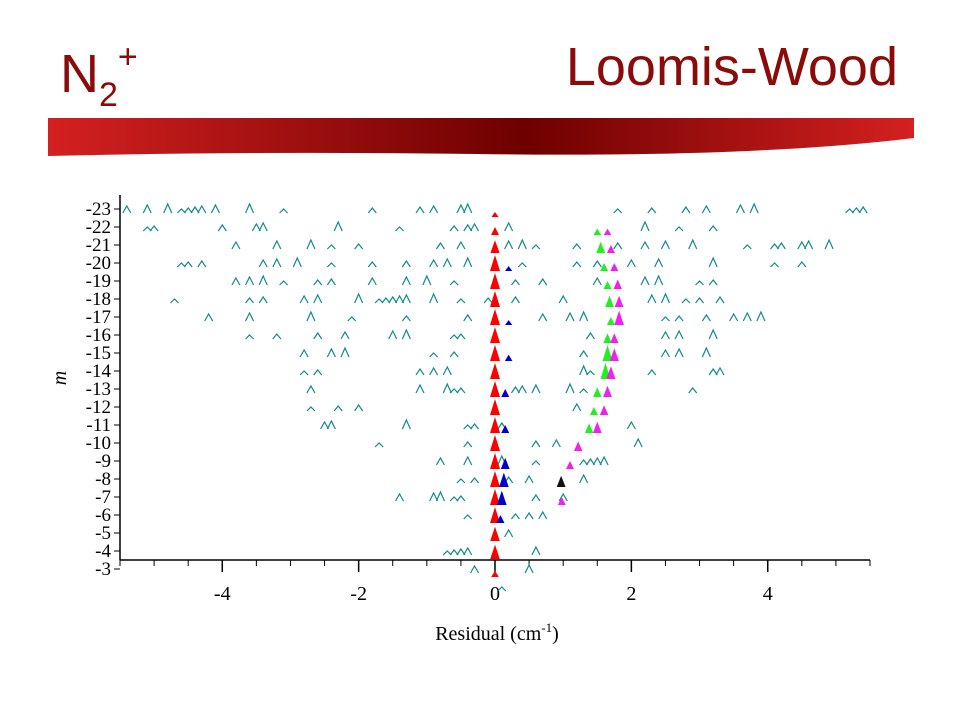 This screenshot has width=960, height=720. What do you see at coordinates (495, 594) in the screenshot?
I see `x-tick-label: 0` at bounding box center [495, 594].